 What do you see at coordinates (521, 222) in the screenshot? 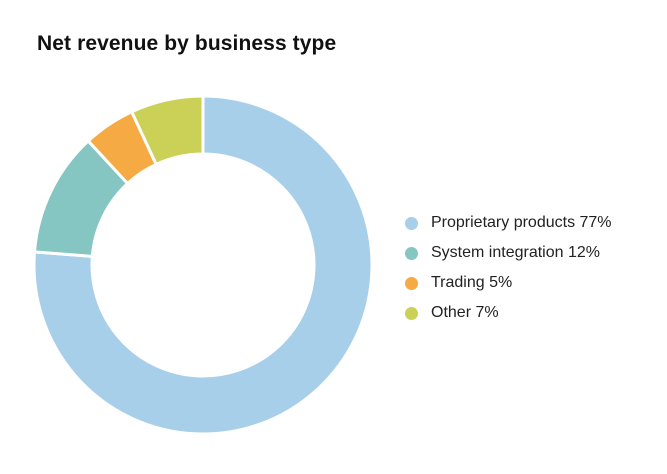
I see `legend-label-proprietary-products: Proprietary products 77%` at bounding box center [521, 222].